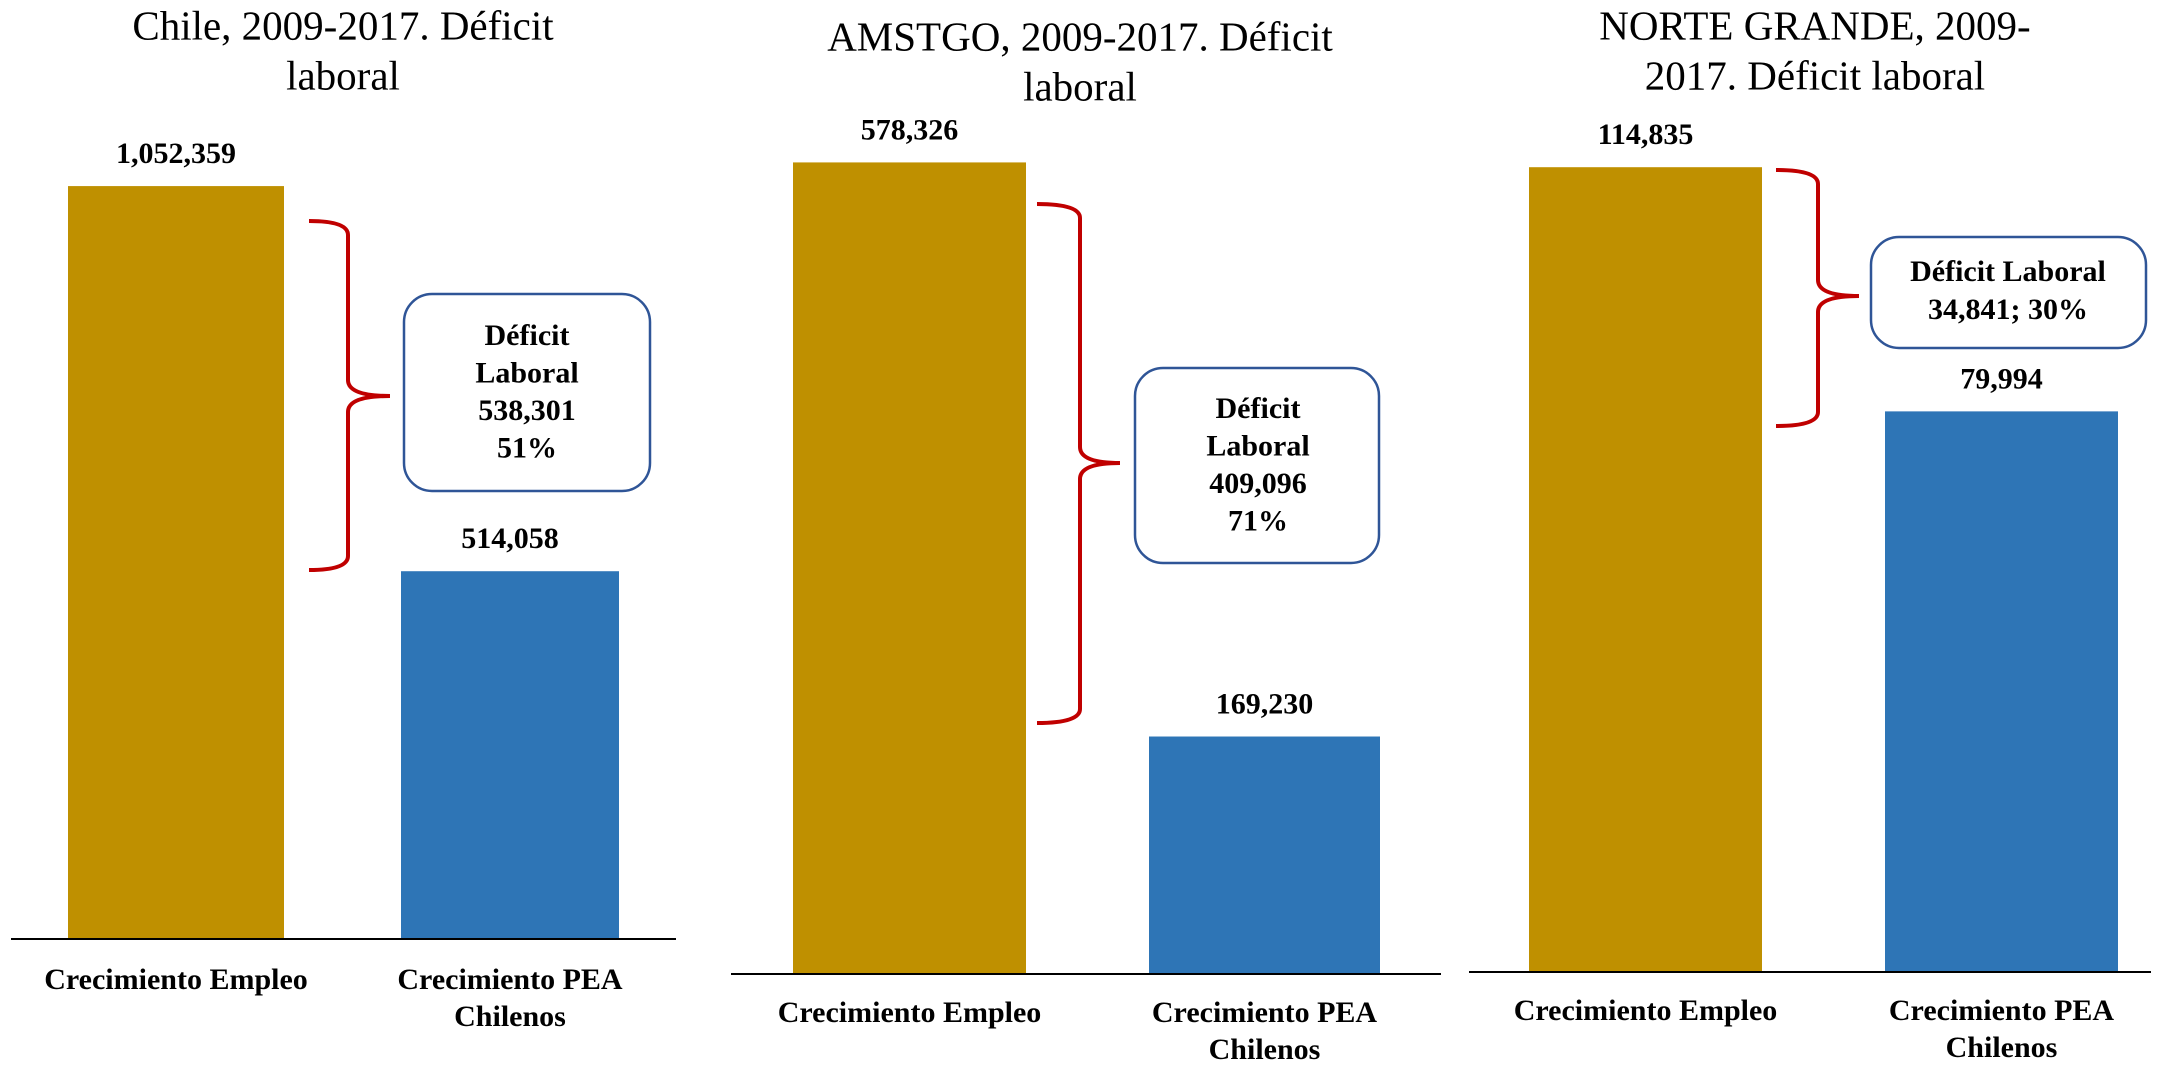  What do you see at coordinates (1080, 36) in the screenshot?
I see `chart-title: AMSTGO, 2009-2017. Déficit` at bounding box center [1080, 36].